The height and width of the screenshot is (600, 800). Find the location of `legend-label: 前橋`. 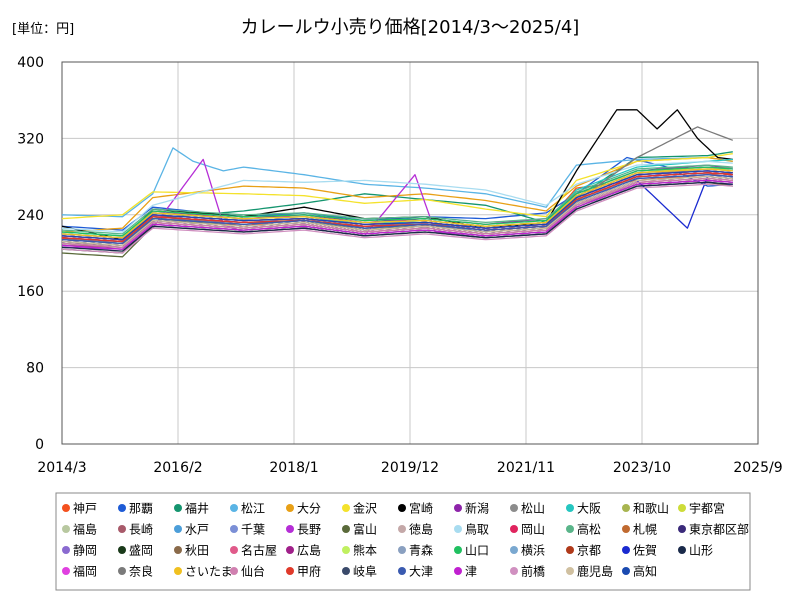

legend-label: 前橋 is located at coordinates (533, 571).